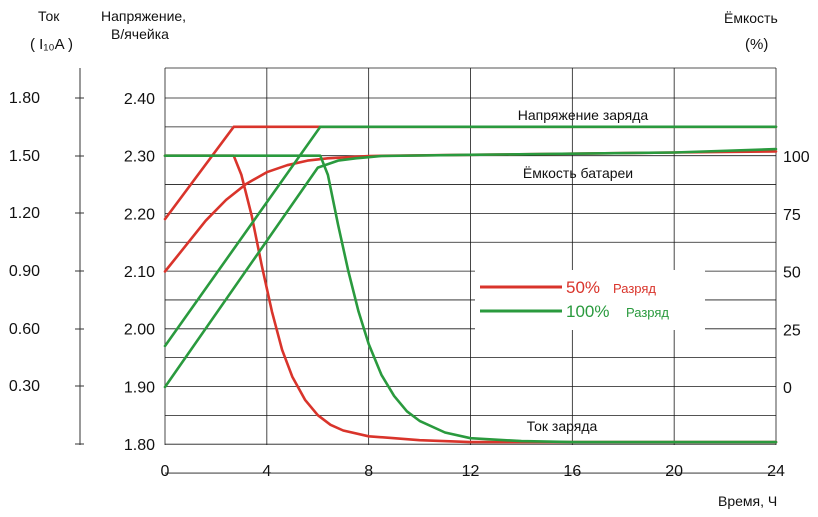  What do you see at coordinates (24, 98) in the screenshot?
I see `current-tick-label: 1.80` at bounding box center [24, 98].